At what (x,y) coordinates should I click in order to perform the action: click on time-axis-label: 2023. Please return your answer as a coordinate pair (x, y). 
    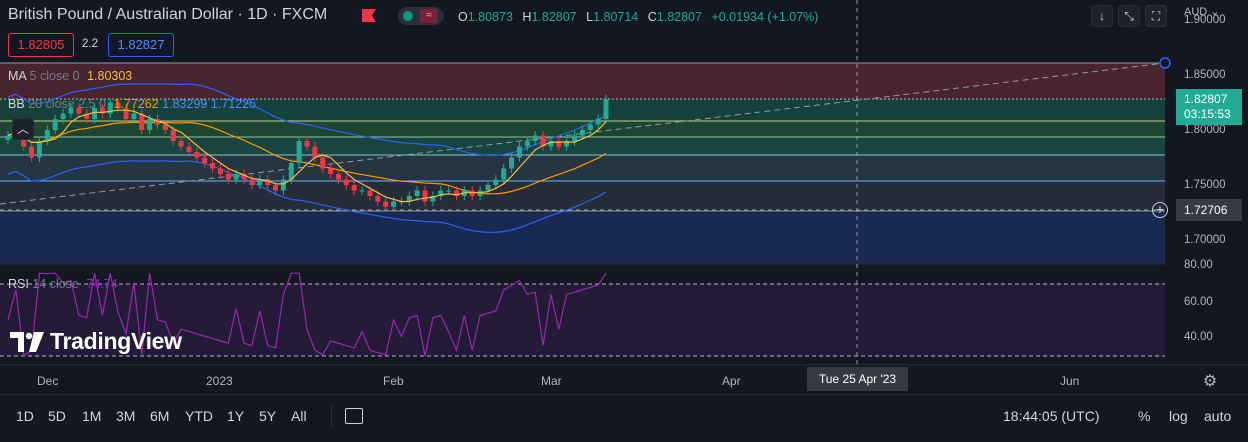
    Looking at the image, I should click on (219, 381).